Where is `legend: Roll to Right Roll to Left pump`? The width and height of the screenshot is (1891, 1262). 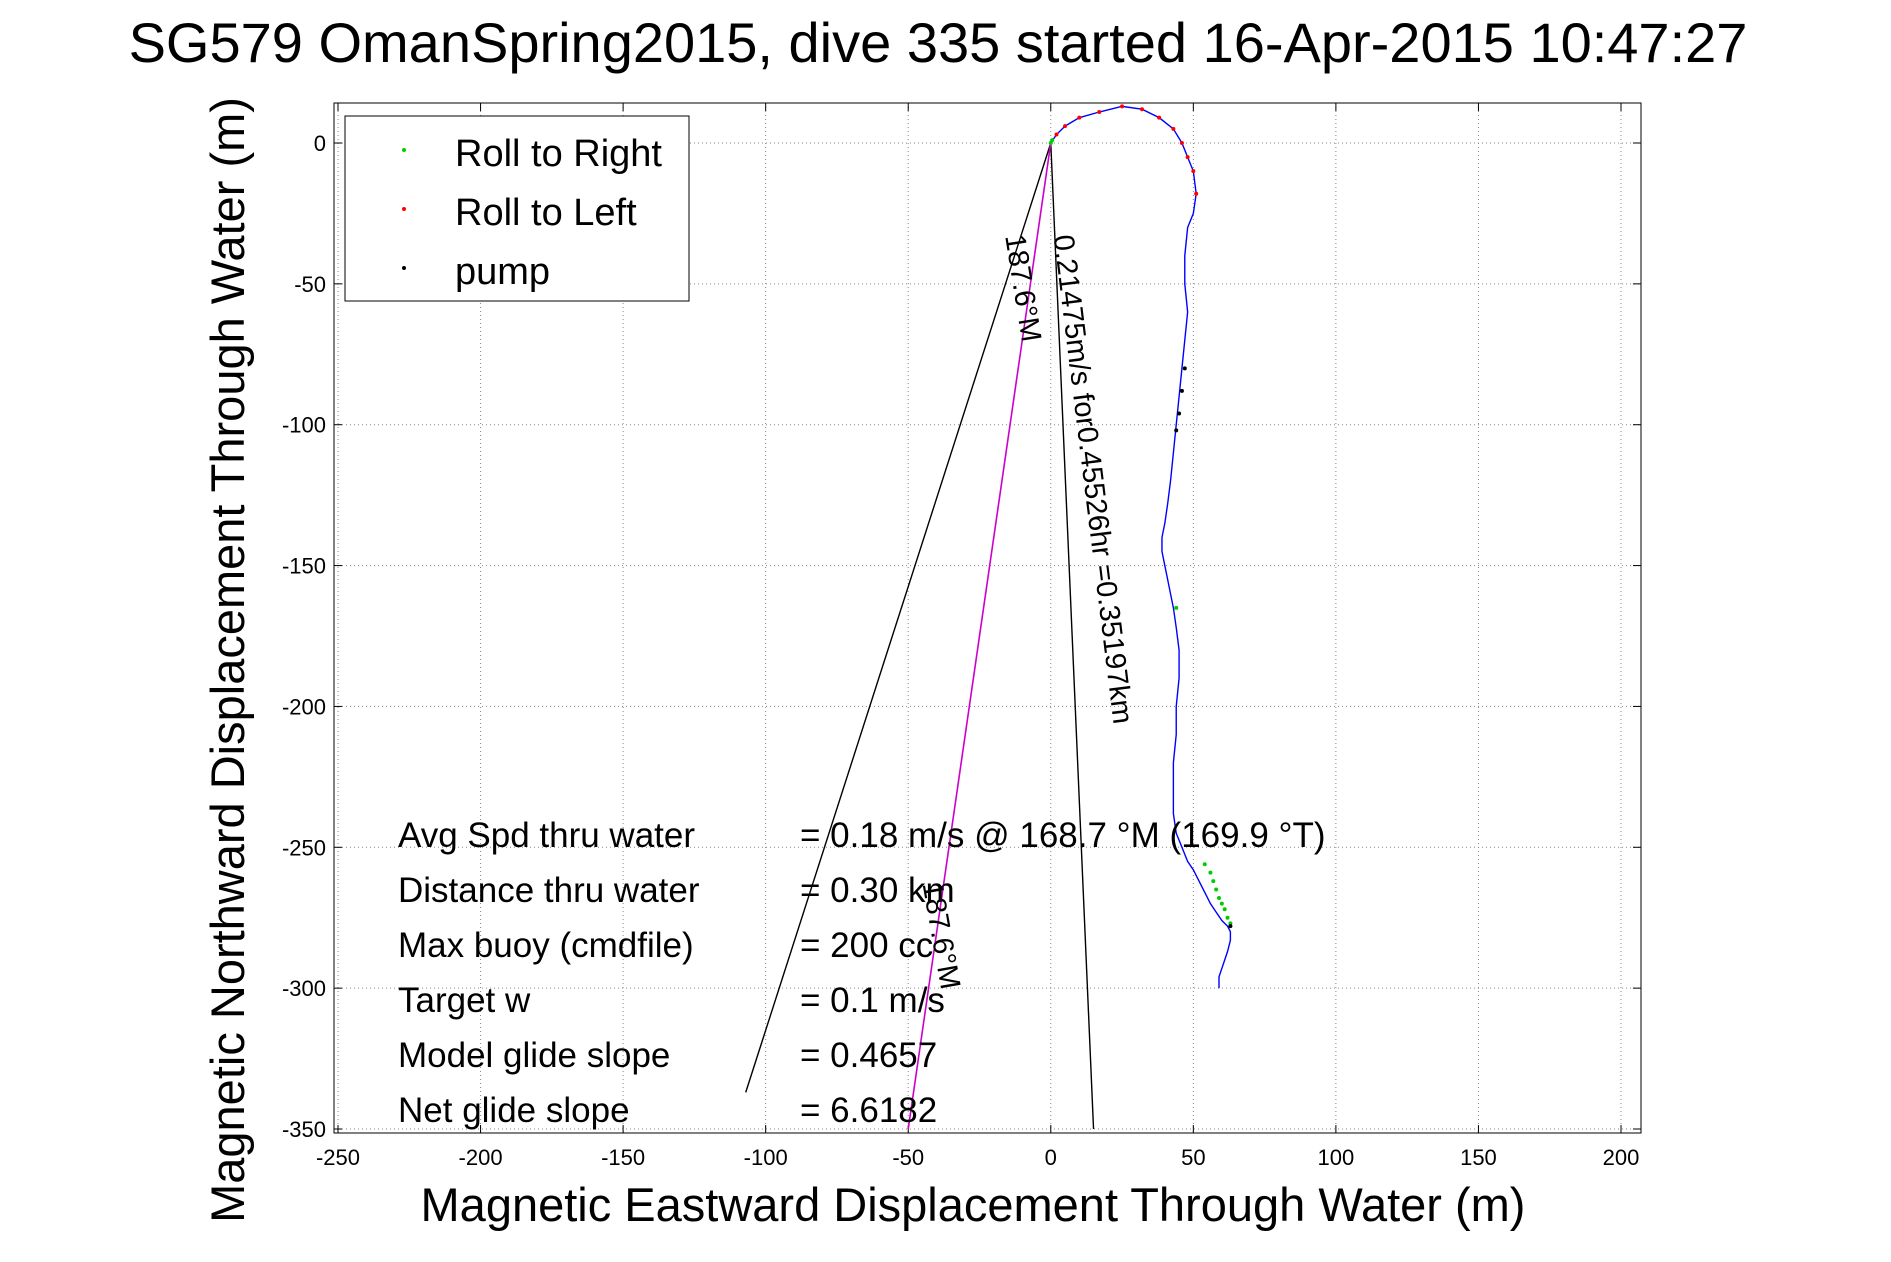
legend: Roll to Right Roll to Left pump is located at coordinates (517, 208).